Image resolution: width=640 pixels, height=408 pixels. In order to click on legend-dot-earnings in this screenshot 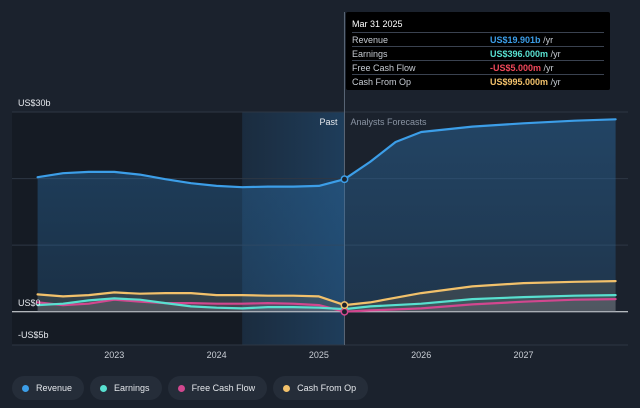, I will do `click(104, 388)`.